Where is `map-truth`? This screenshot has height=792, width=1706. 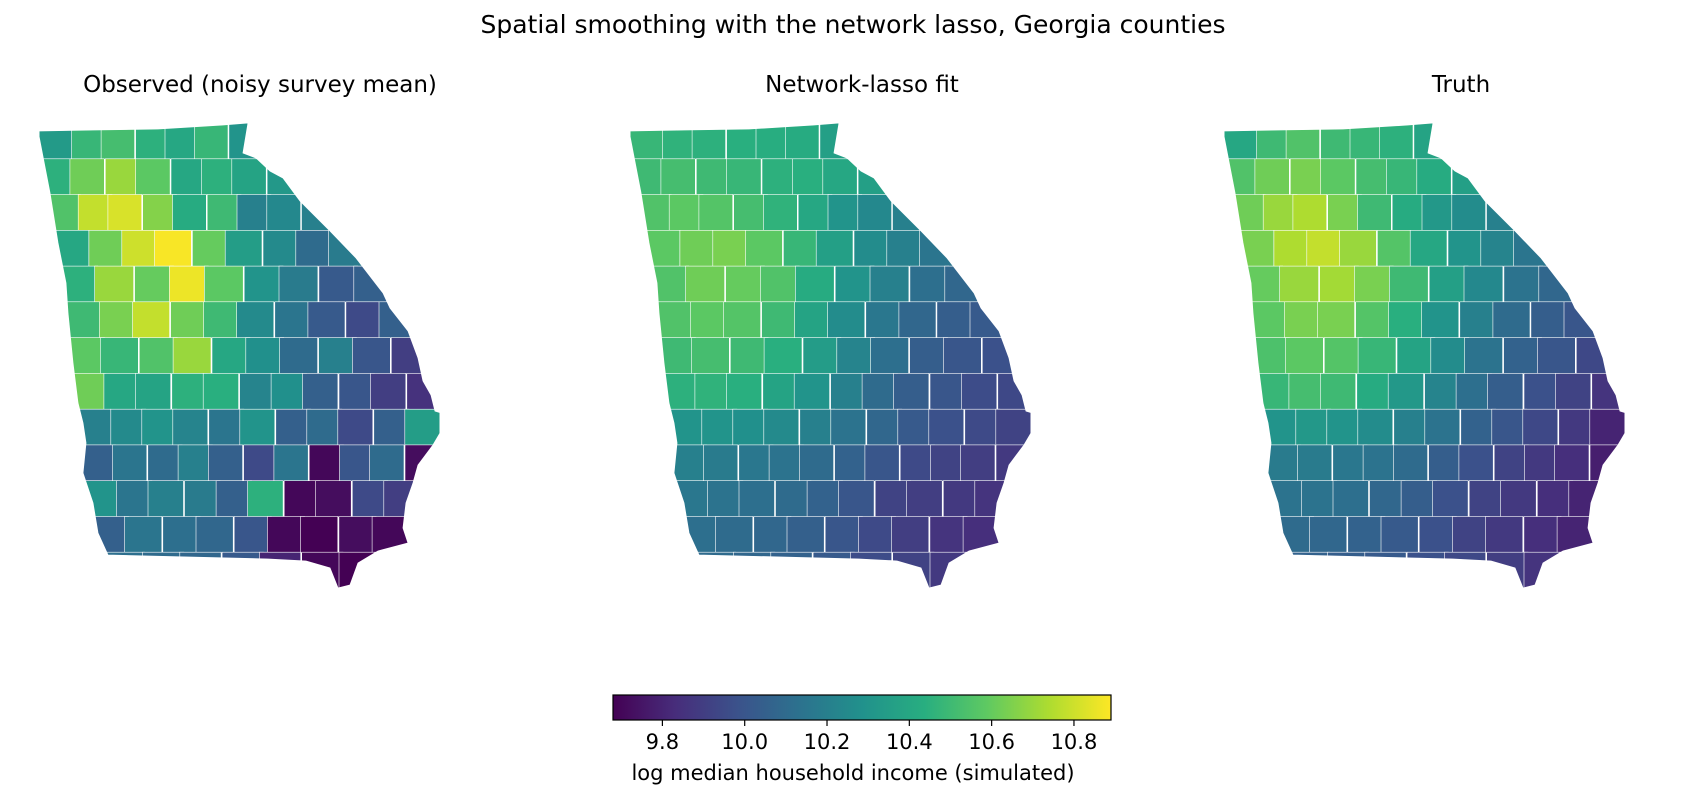 map-truth is located at coordinates (1428, 355).